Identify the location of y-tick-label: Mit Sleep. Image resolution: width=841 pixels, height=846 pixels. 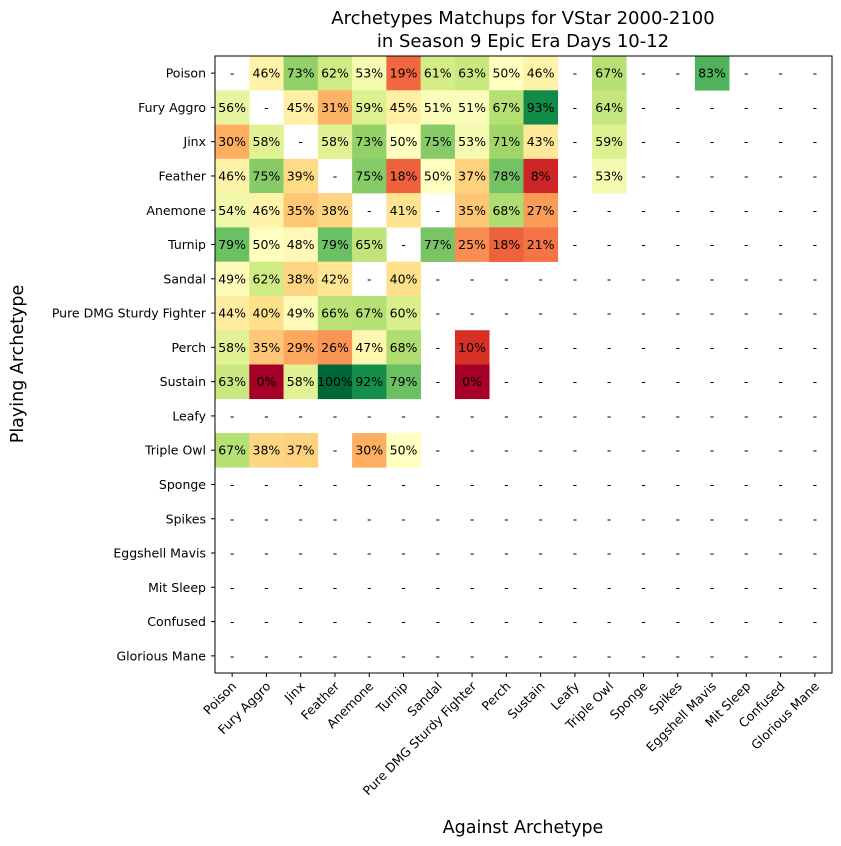
(177, 587).